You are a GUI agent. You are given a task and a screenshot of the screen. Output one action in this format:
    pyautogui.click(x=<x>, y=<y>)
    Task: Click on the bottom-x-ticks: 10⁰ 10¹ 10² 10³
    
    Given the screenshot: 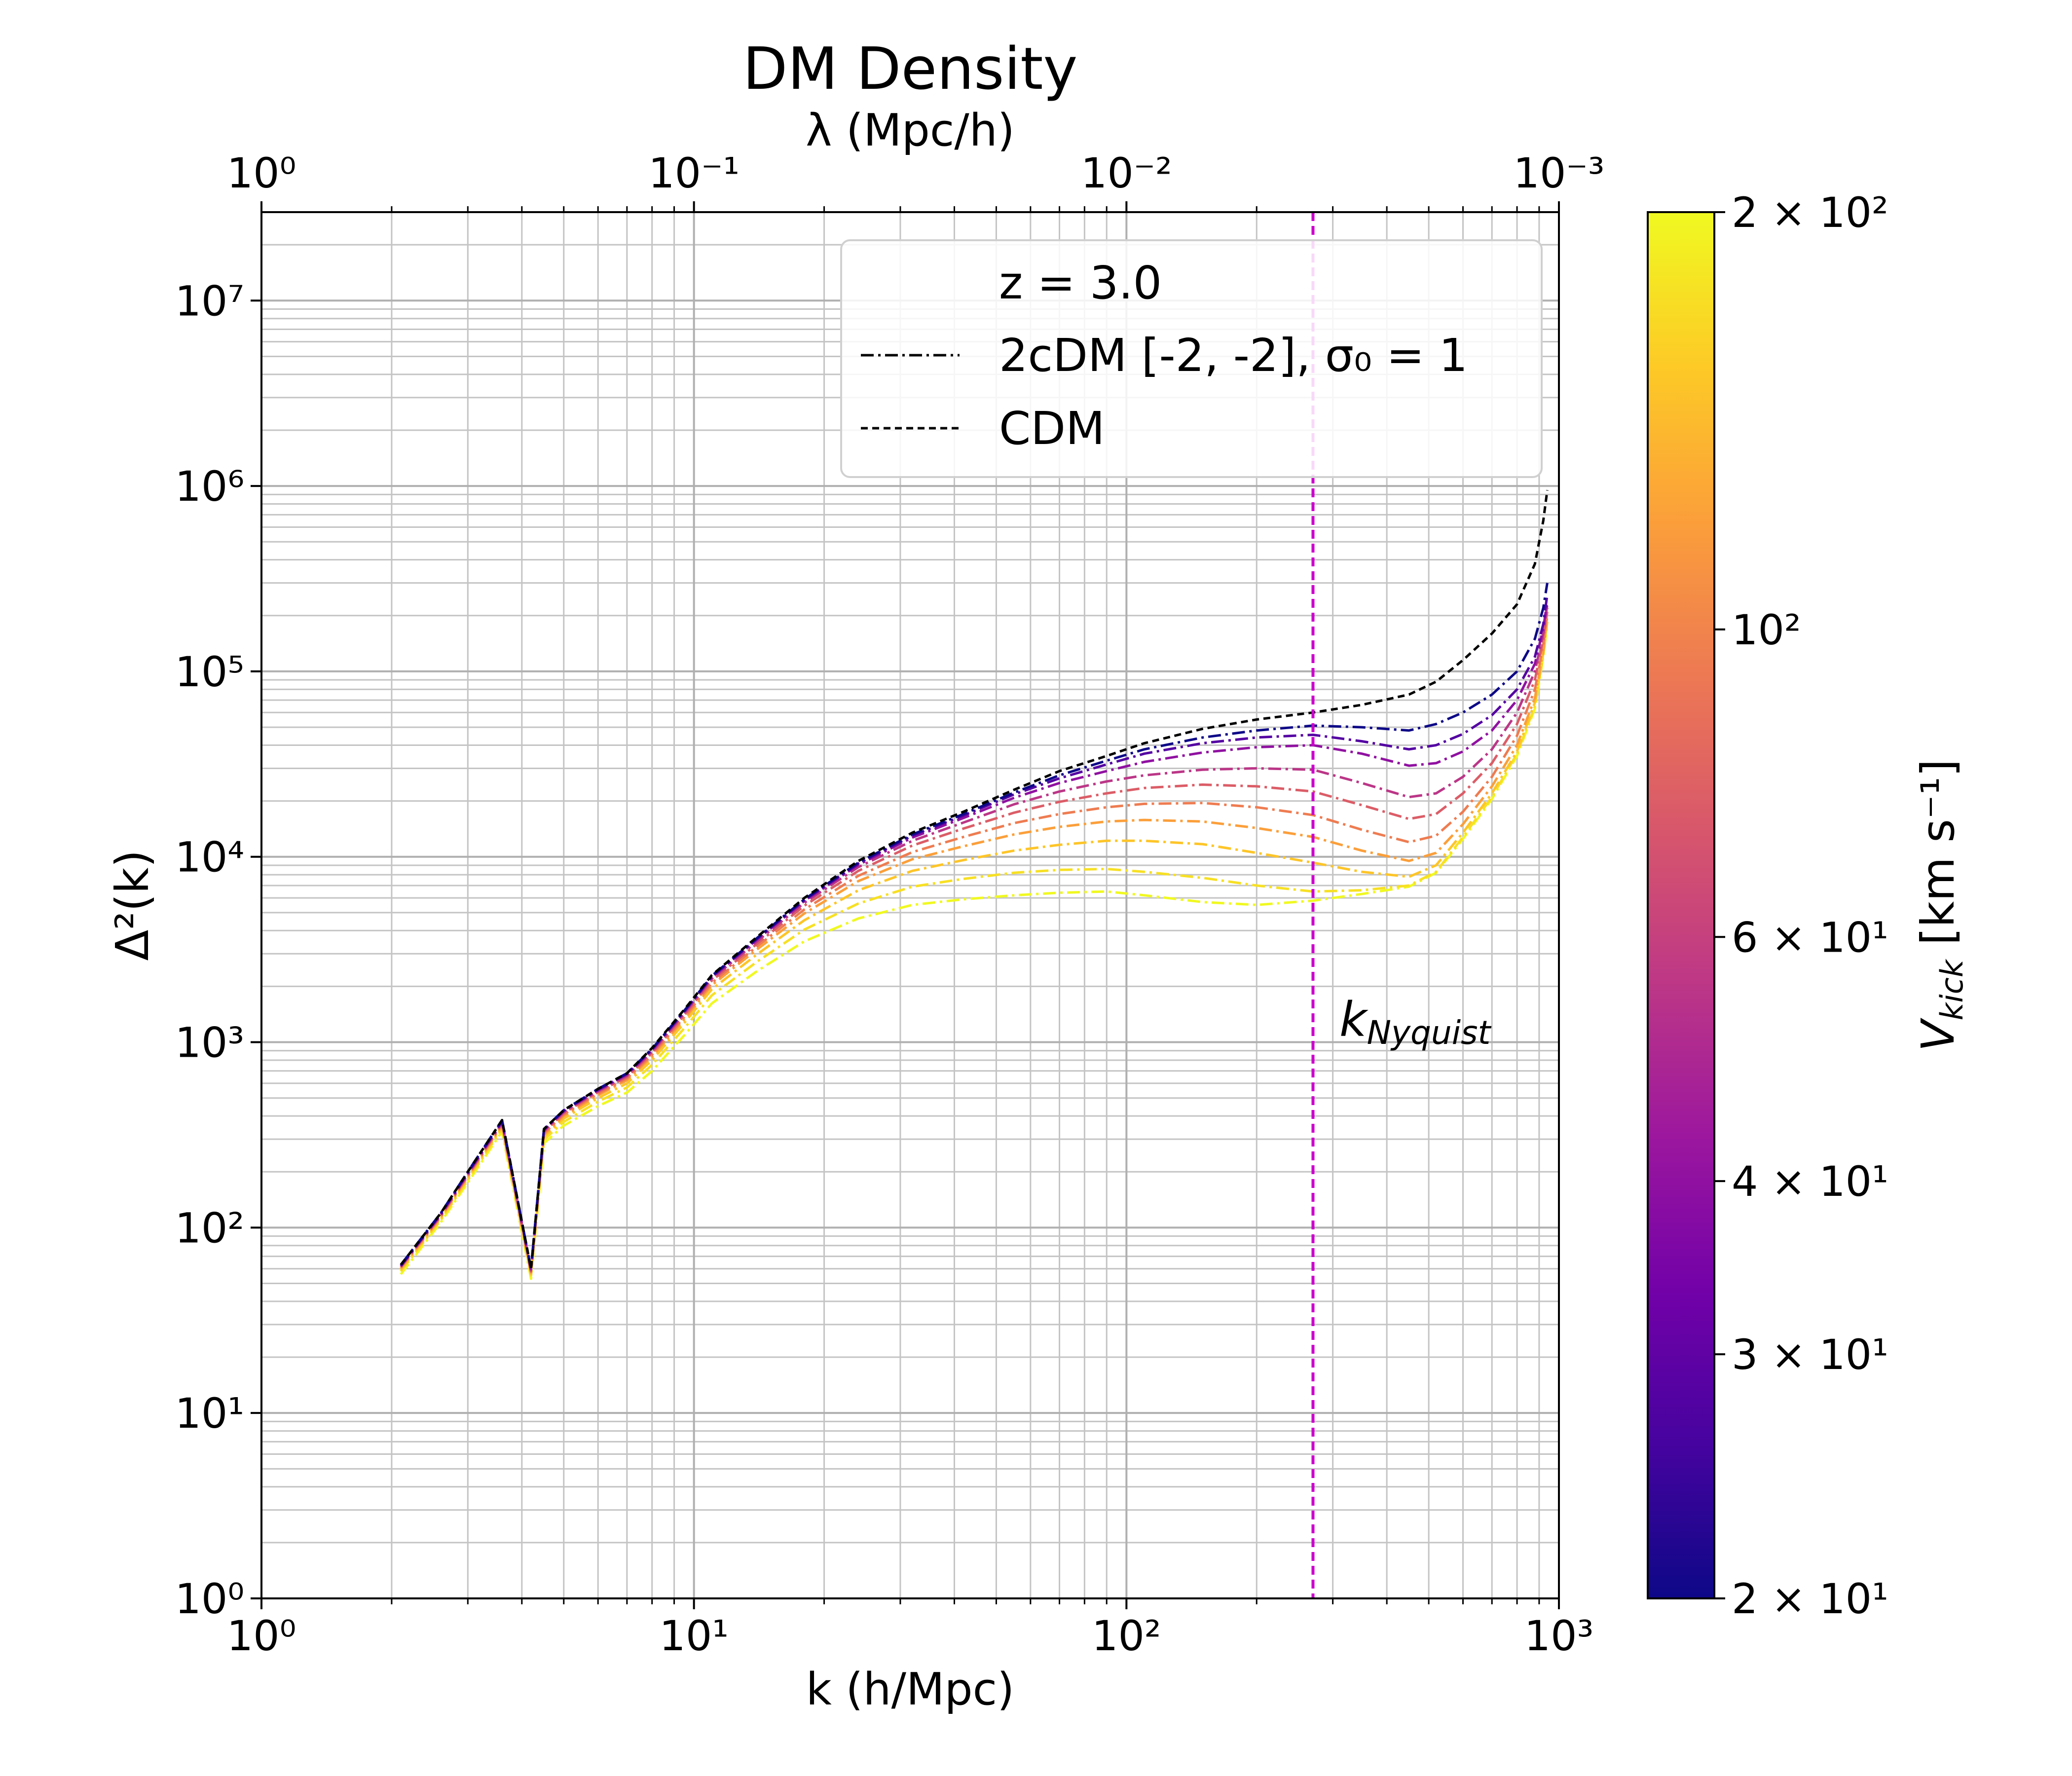 What is the action you would take?
    pyautogui.click(x=911, y=1629)
    